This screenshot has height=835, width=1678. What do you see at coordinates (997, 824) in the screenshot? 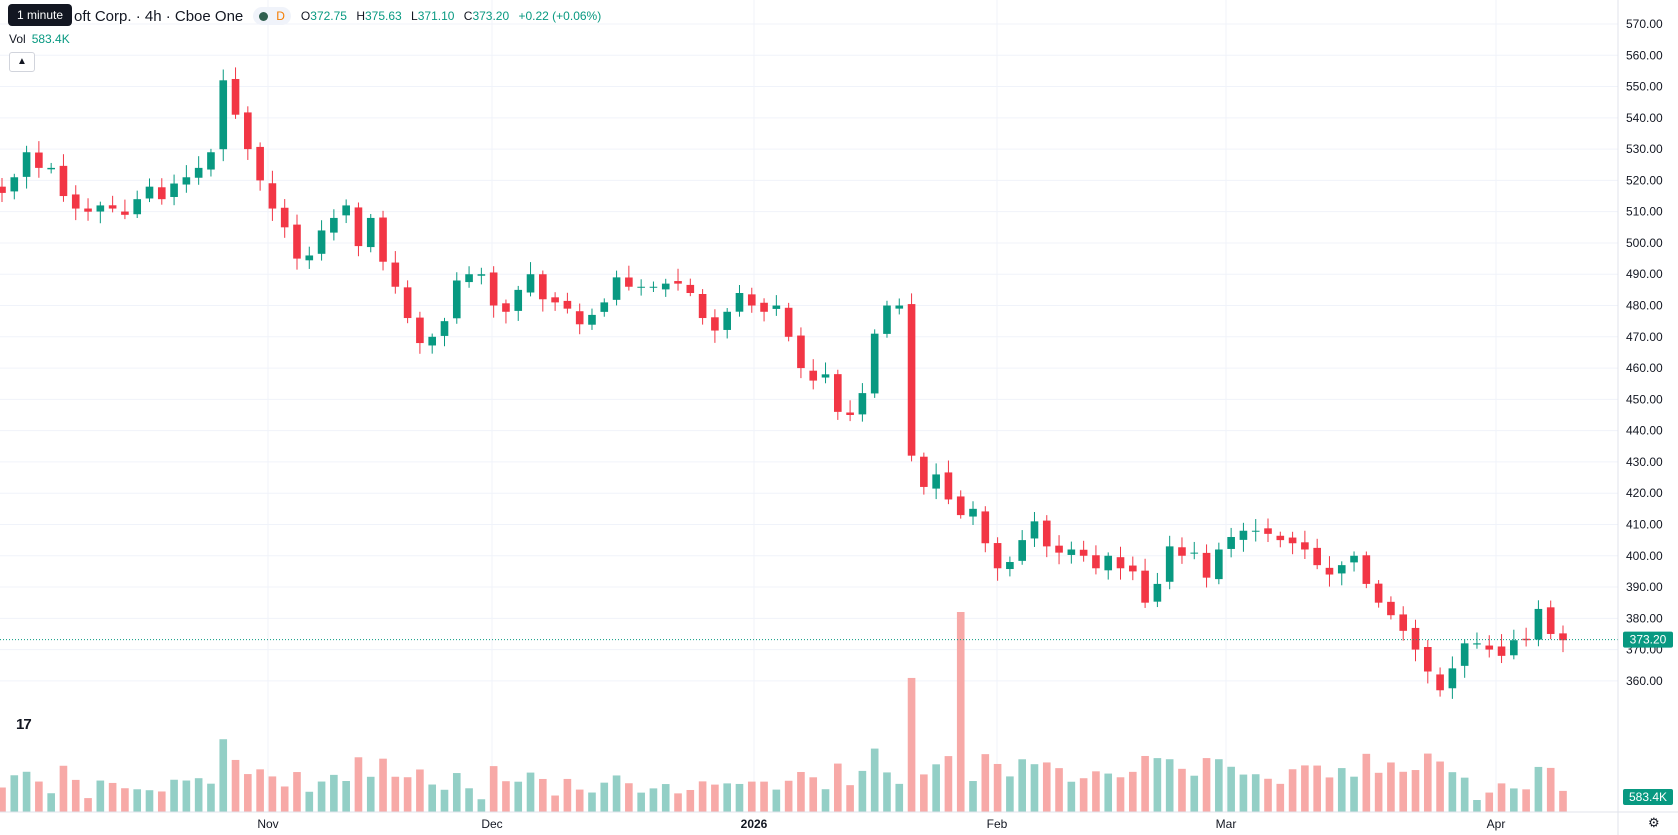
I see `time-tick-label: Feb` at bounding box center [997, 824].